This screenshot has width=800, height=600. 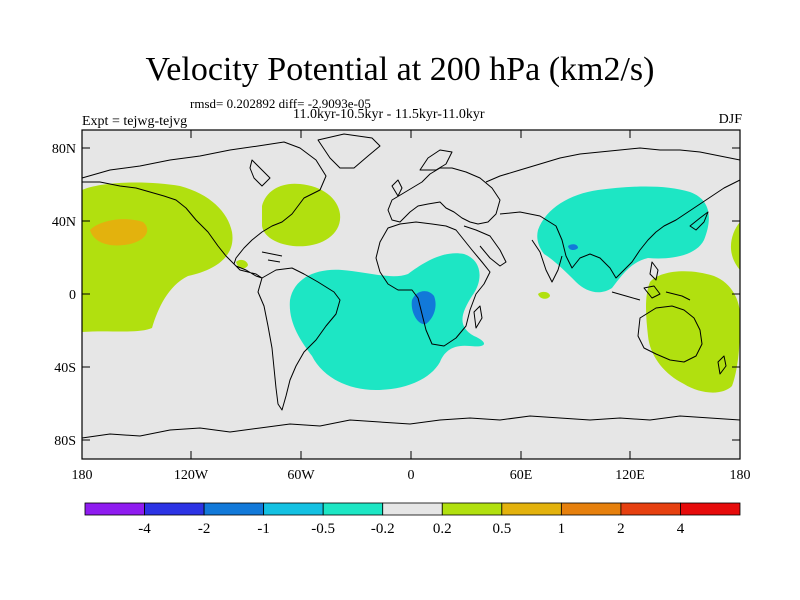 What do you see at coordinates (119, 232) in the screenshot?
I see `positive-region-pacific-core` at bounding box center [119, 232].